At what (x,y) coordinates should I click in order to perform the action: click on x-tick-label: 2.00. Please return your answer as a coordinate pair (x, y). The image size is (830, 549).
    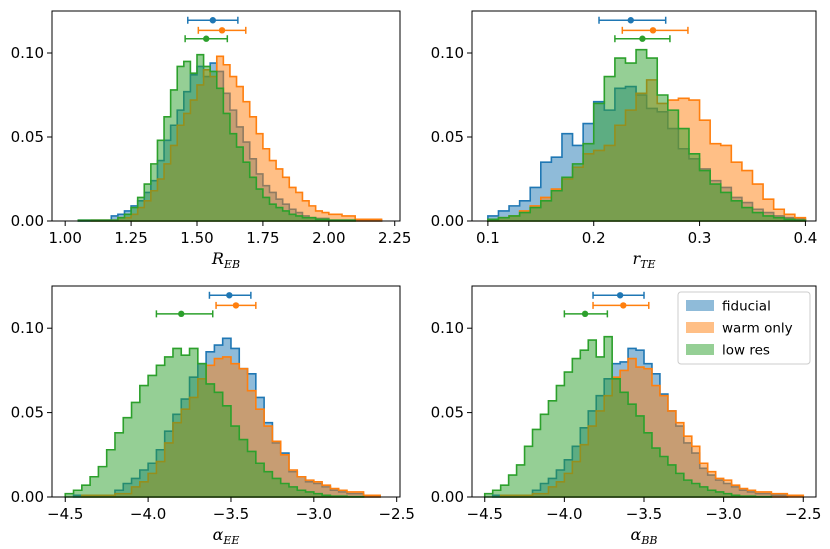
    Looking at the image, I should click on (328, 238).